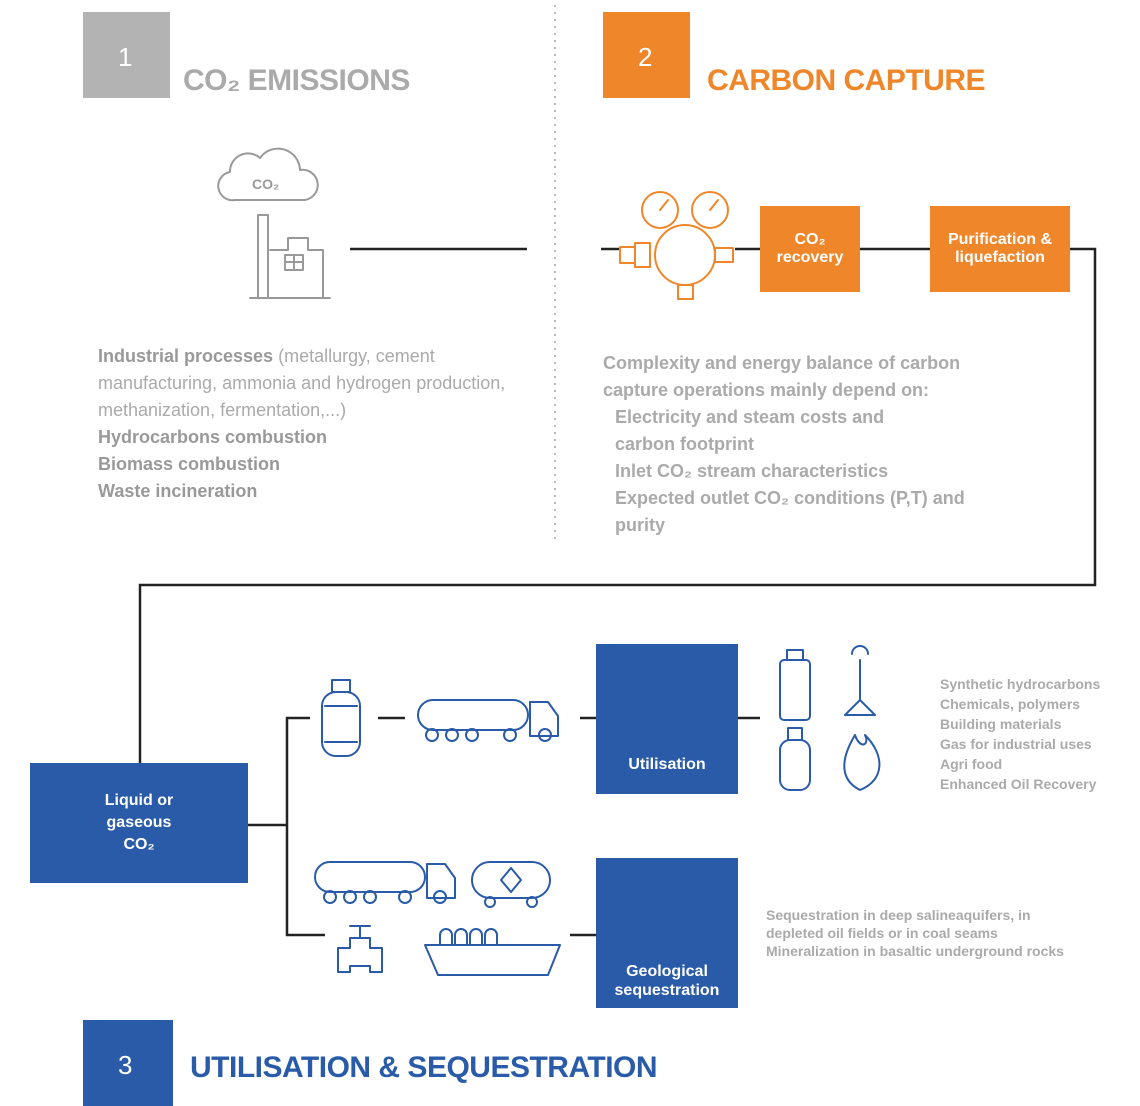 This screenshot has height=1106, width=1140. Describe the element at coordinates (810, 249) in the screenshot. I see `process-box: CO₂ recovery` at that location.